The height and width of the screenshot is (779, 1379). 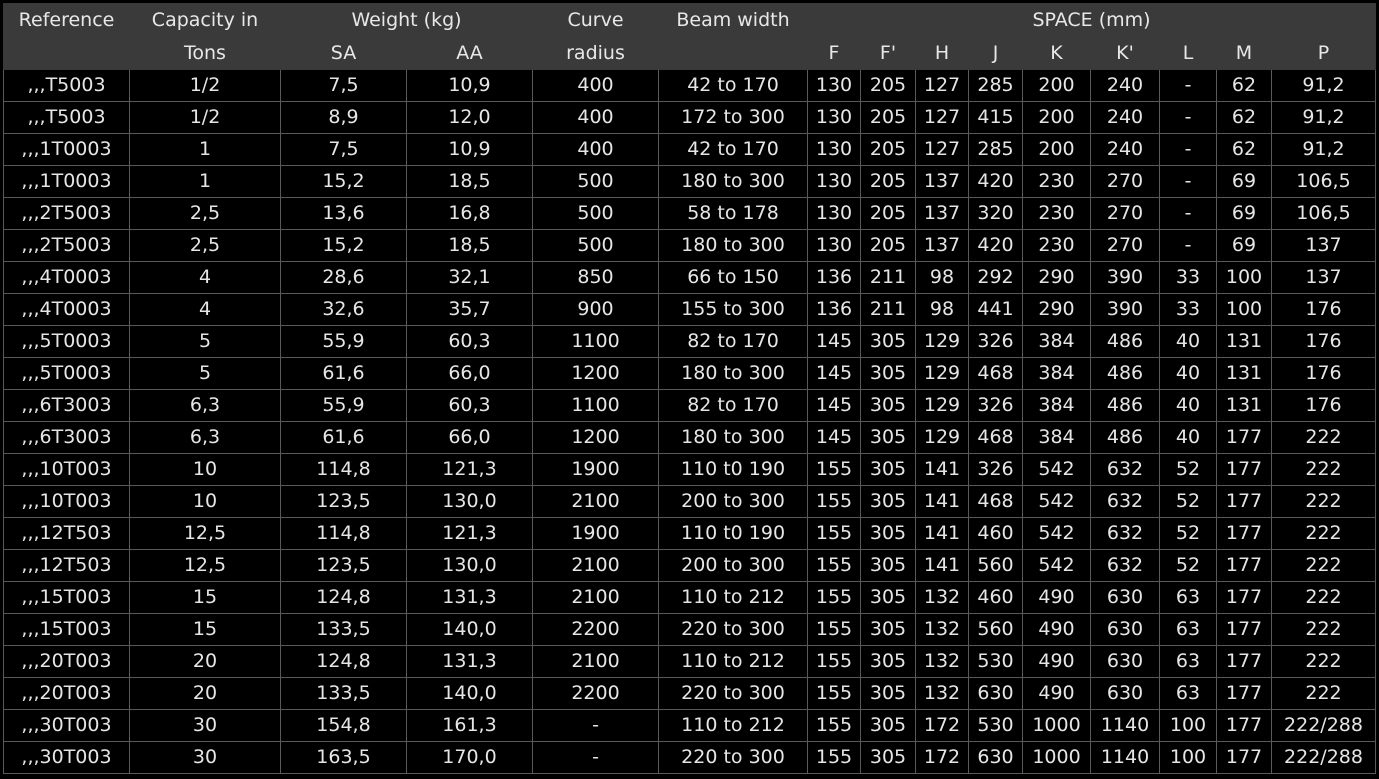 I want to click on cell-weight-sa: 133,5, so click(x=343, y=693).